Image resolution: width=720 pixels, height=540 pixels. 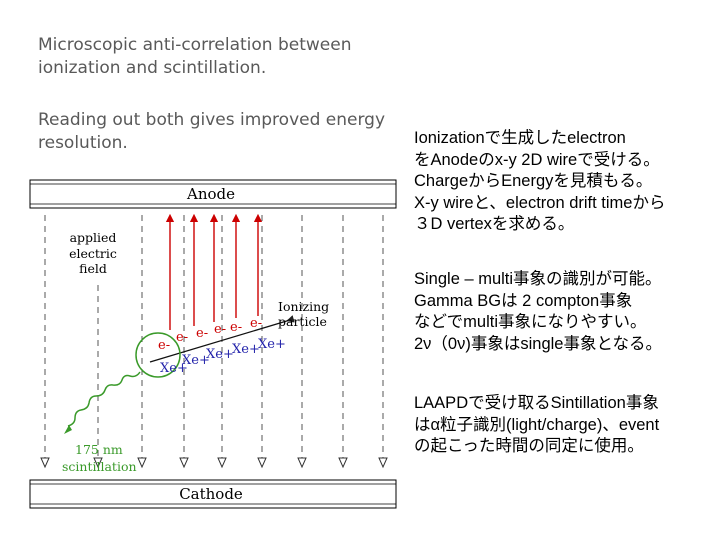 What do you see at coordinates (537, 159) in the screenshot?
I see `note-line: をAnodeのx-y 2D wireで受ける。` at bounding box center [537, 159].